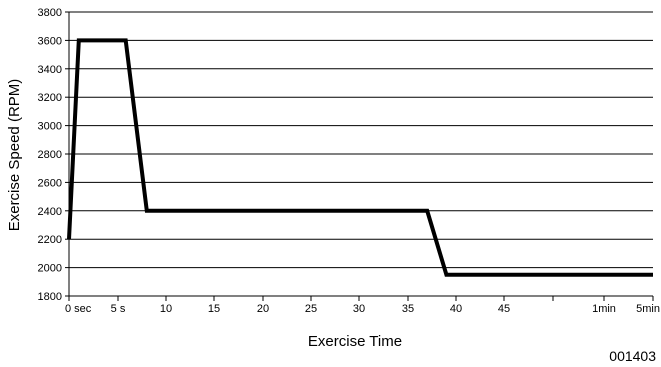 The height and width of the screenshot is (367, 661). I want to click on x-axis-label: Exercise Time, so click(355, 341).